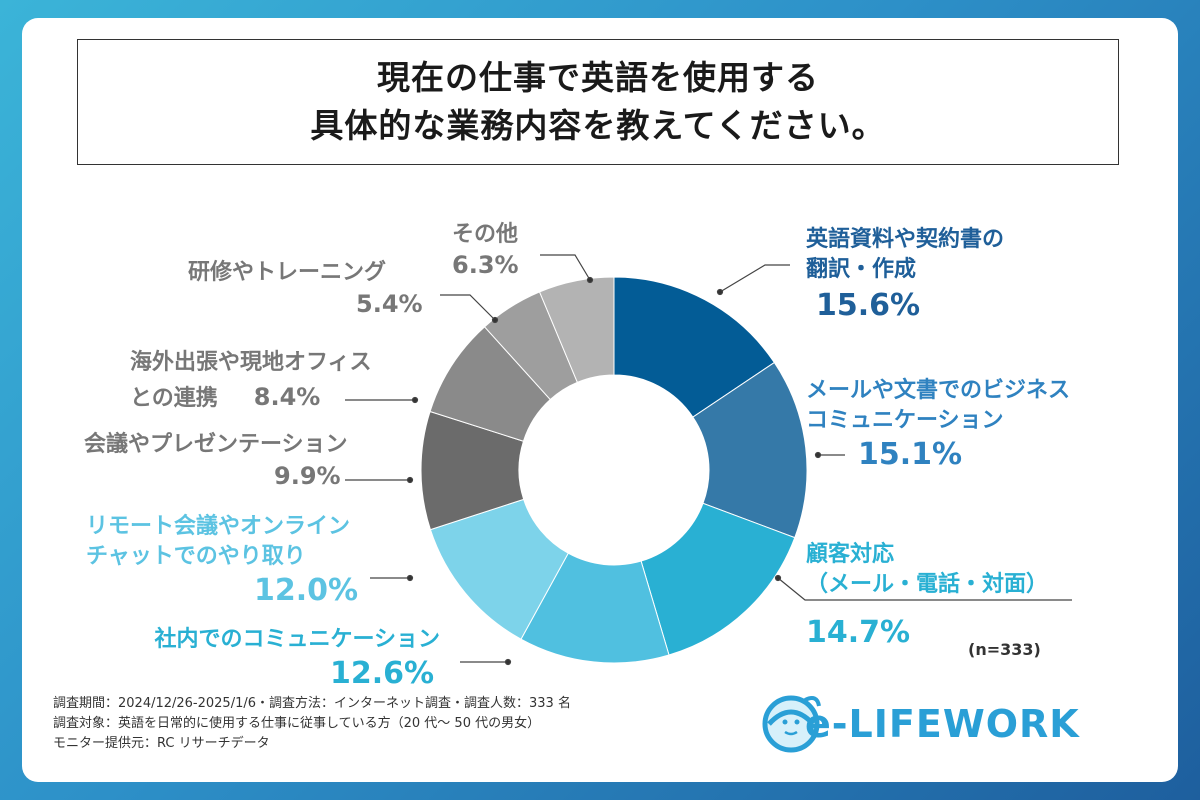  What do you see at coordinates (216, 461) in the screenshot?
I see `label-meetings: 会議やプレゼンテーション 9.9%` at bounding box center [216, 461].